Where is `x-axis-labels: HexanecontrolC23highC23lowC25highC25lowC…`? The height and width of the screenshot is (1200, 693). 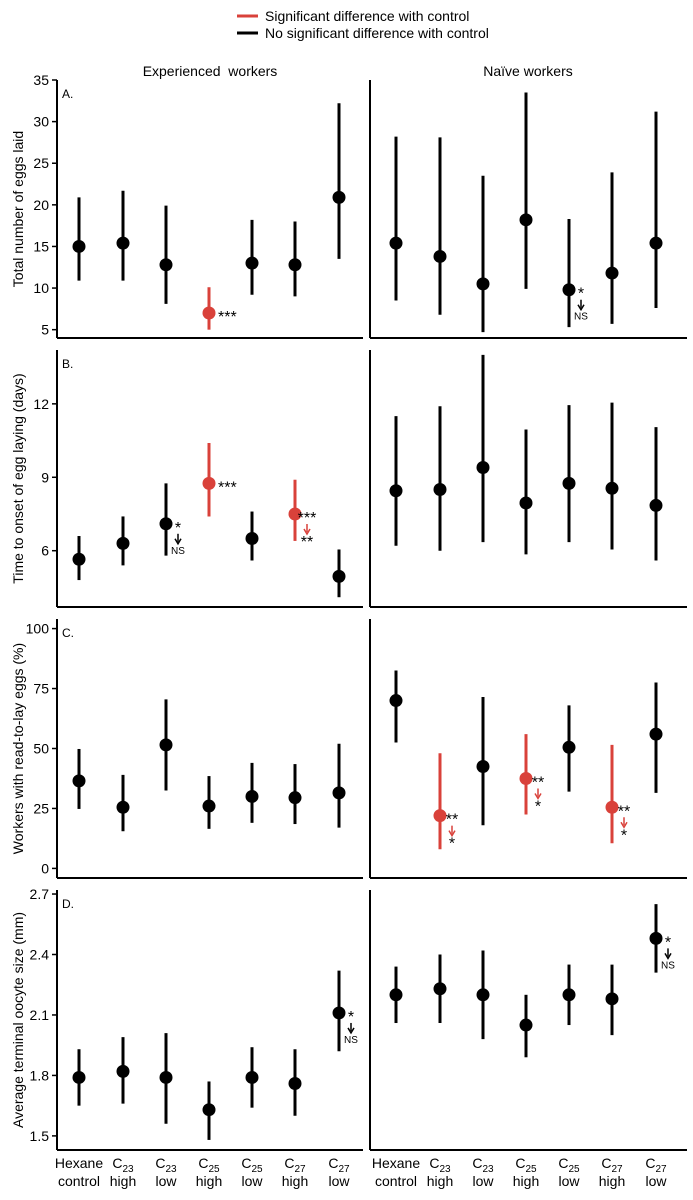
x-axis-labels: HexanecontrolC23highC23lowC25highC25lowC… is located at coordinates (361, 1172).